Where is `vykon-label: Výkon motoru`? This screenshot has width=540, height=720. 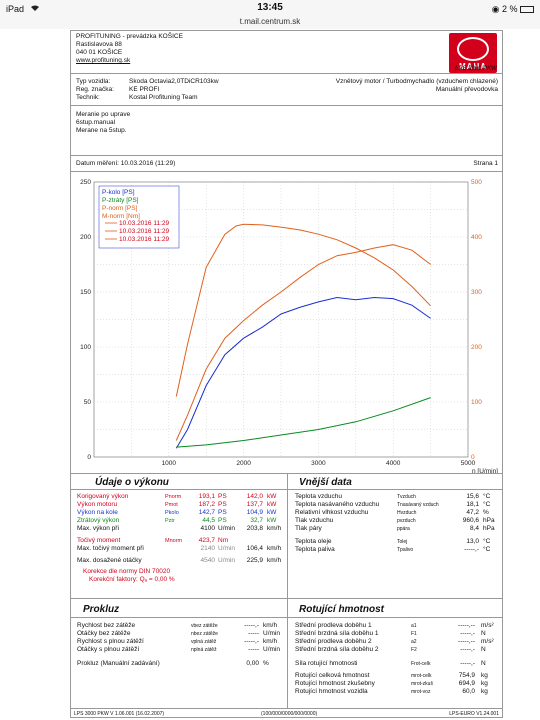 vykon-label: Výkon motoru is located at coordinates (97, 504).